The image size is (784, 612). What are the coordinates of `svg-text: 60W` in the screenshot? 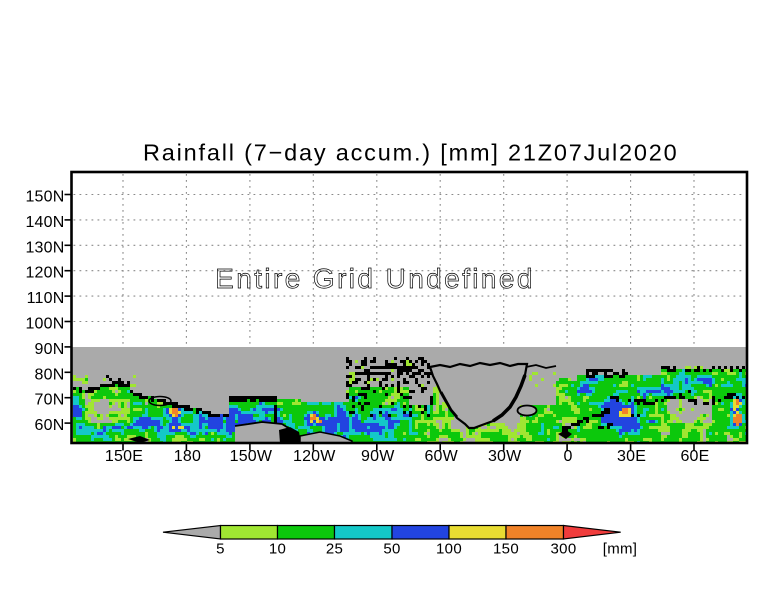 It's located at (441, 456).